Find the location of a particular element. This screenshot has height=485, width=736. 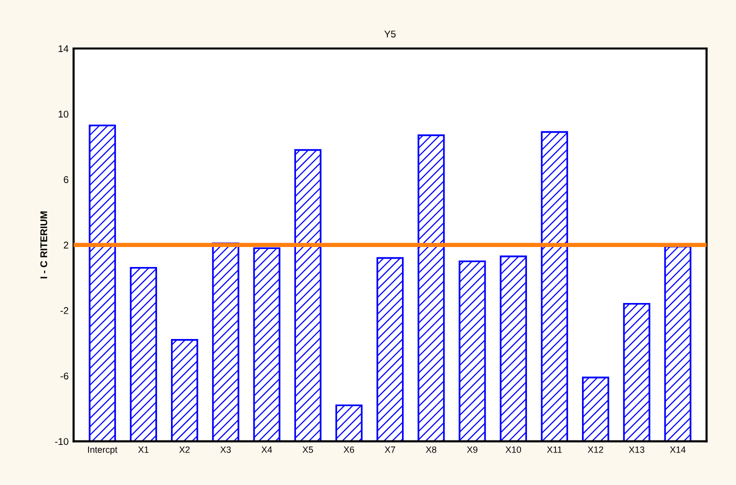

y-tick-label: 14 is located at coordinates (63, 48).